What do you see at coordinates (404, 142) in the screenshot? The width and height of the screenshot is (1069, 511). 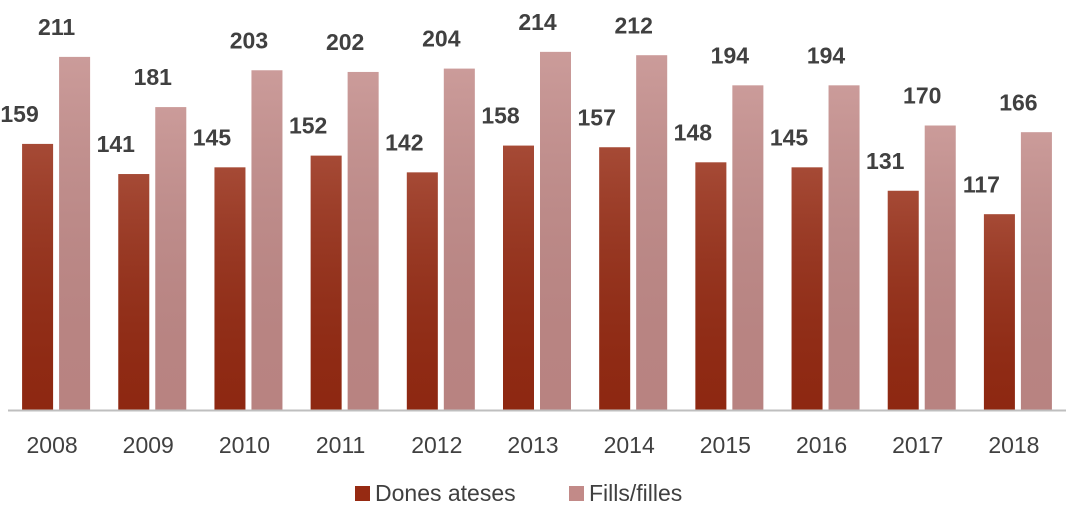 I see `value-label: 142` at bounding box center [404, 142].